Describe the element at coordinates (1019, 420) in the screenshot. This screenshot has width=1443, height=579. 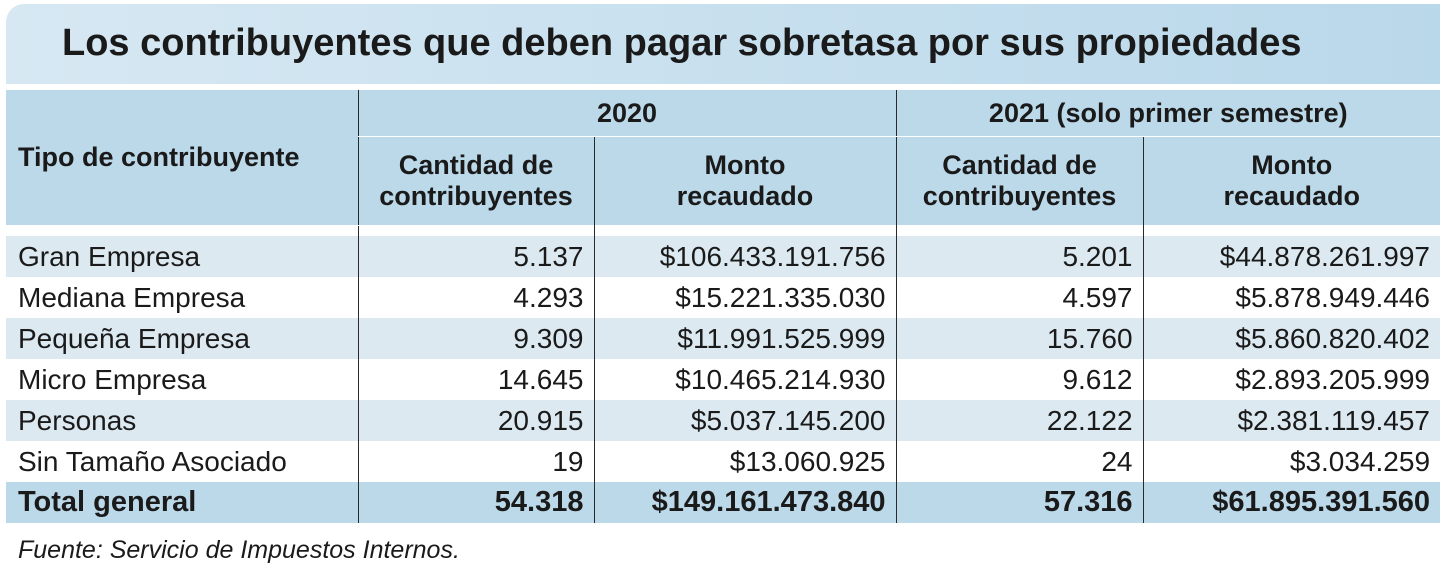
I see `row-count-2021: 22.122` at that location.